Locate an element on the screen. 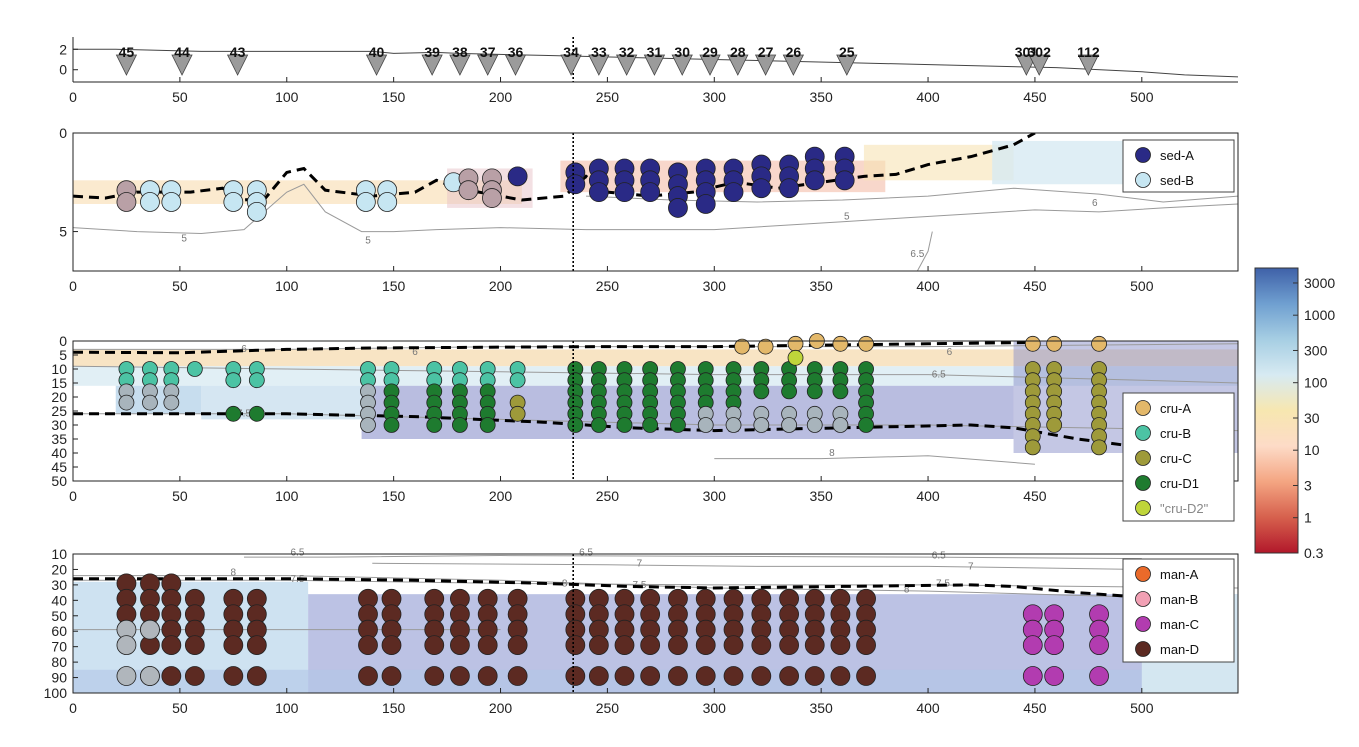  x-tick-label: 200 is located at coordinates (501, 97).